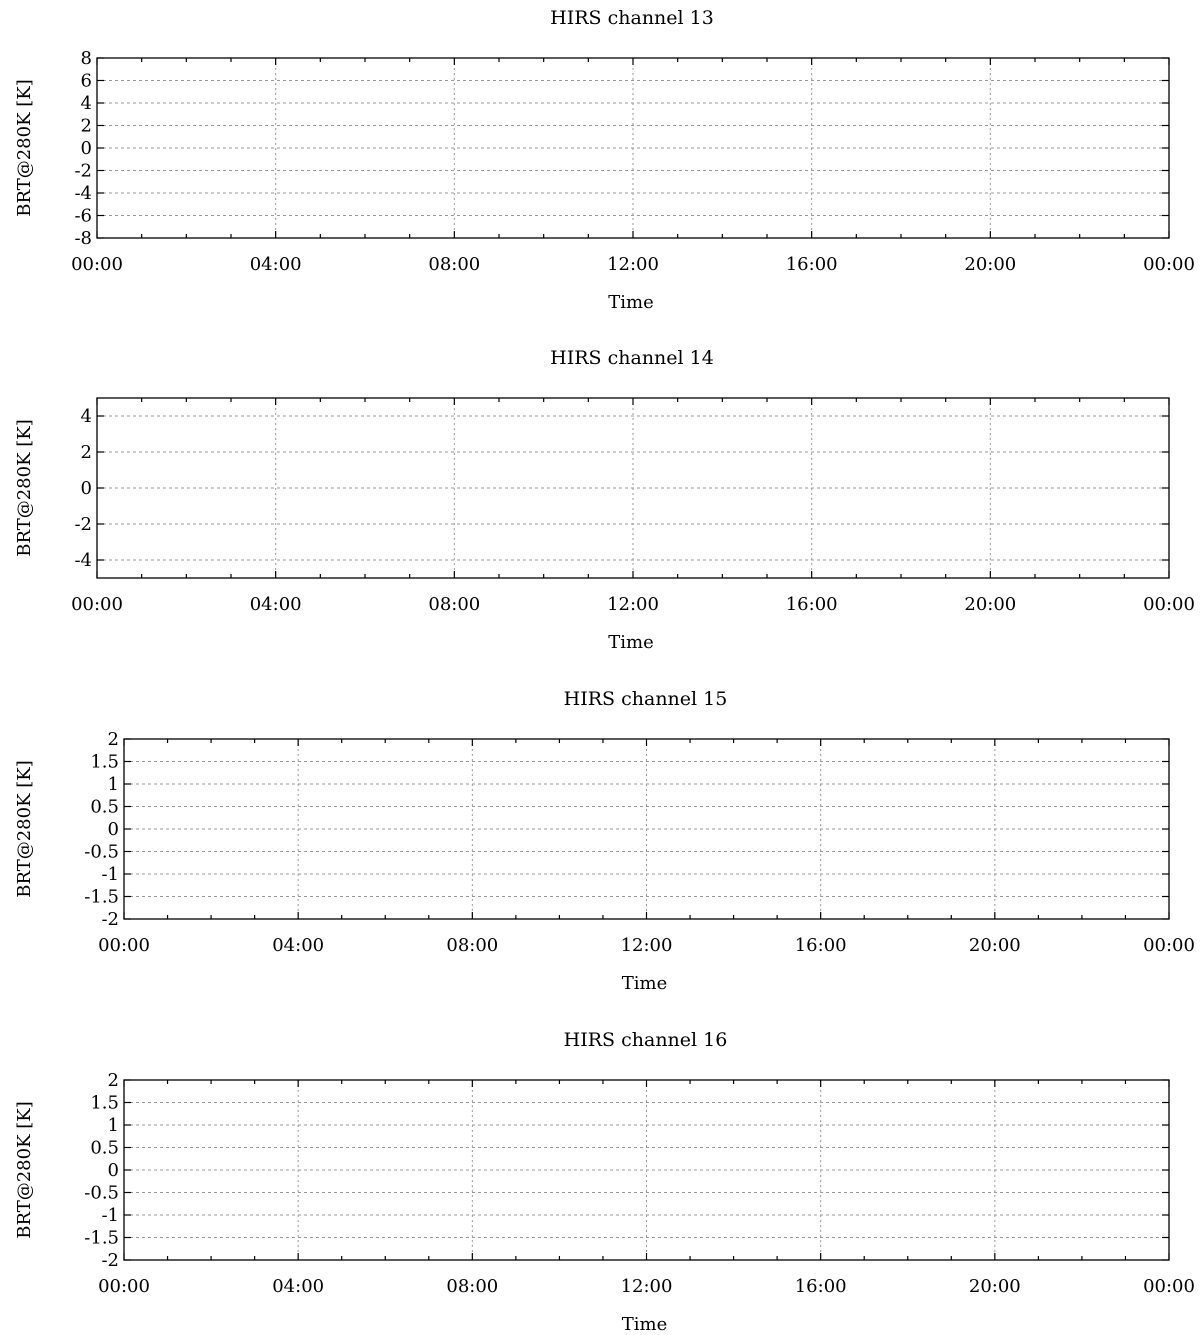 The height and width of the screenshot is (1335, 1204). Describe the element at coordinates (83, 216) in the screenshot. I see `y-tick-label: -6` at that location.